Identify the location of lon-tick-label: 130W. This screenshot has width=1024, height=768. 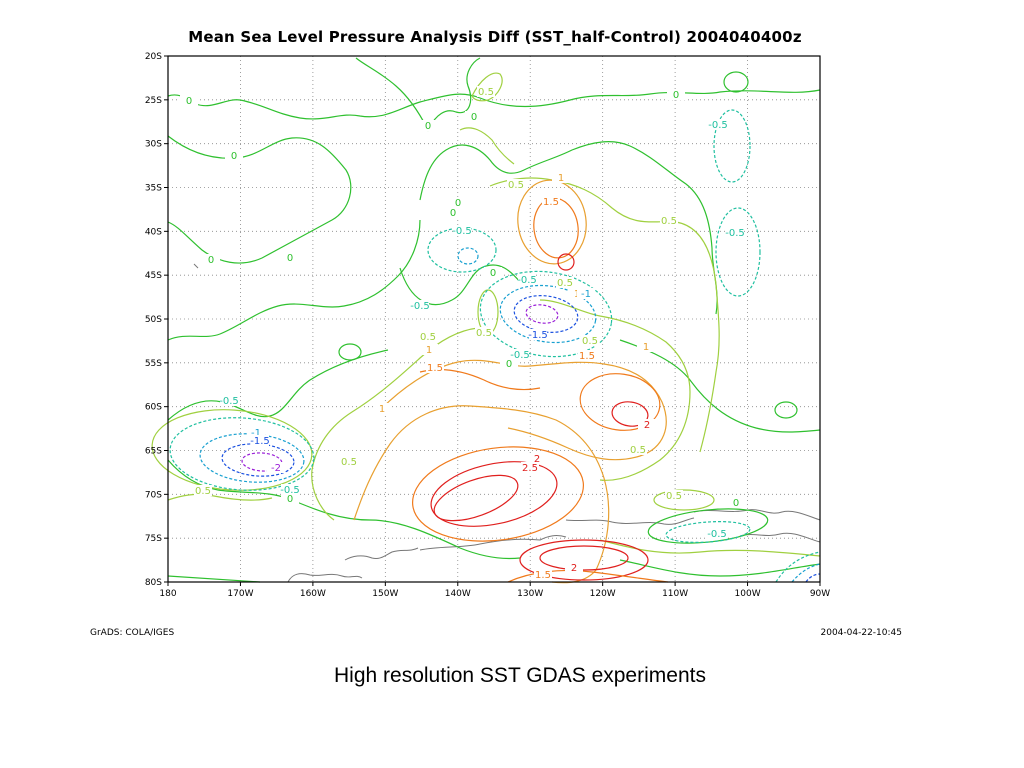
(530, 594).